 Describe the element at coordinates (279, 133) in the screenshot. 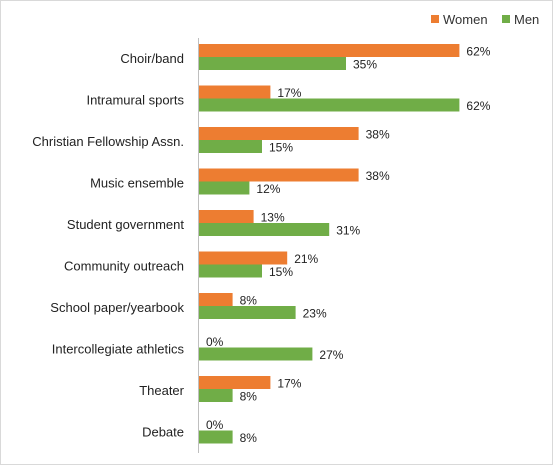

I see `bar-women-christian-fellowship-assn` at that location.